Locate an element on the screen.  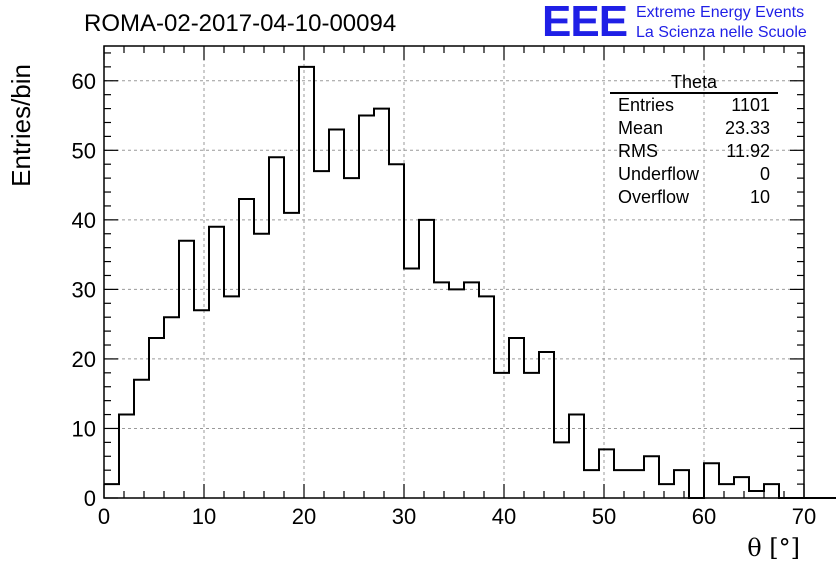
y-tick-label: 10 is located at coordinates (84, 428).